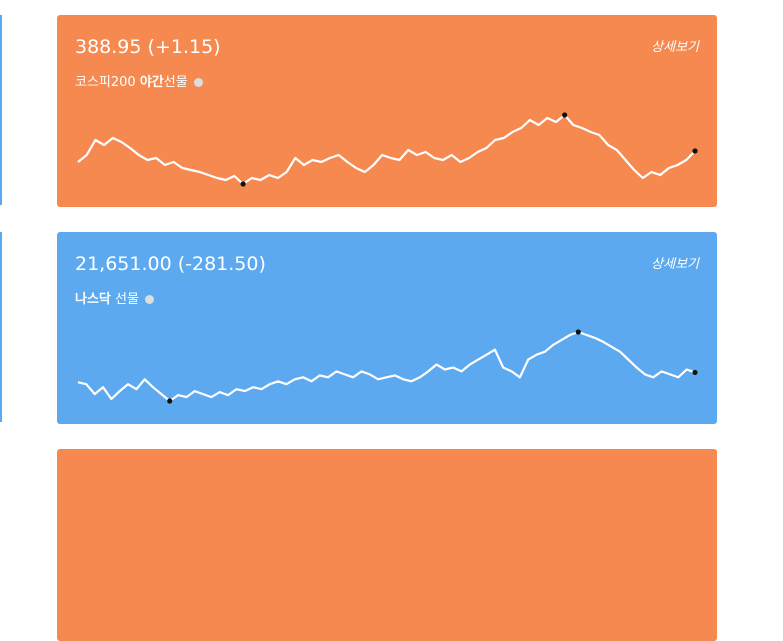 This screenshot has width=783, height=641. I want to click on price: 388.95 (+1.15), so click(148, 47).